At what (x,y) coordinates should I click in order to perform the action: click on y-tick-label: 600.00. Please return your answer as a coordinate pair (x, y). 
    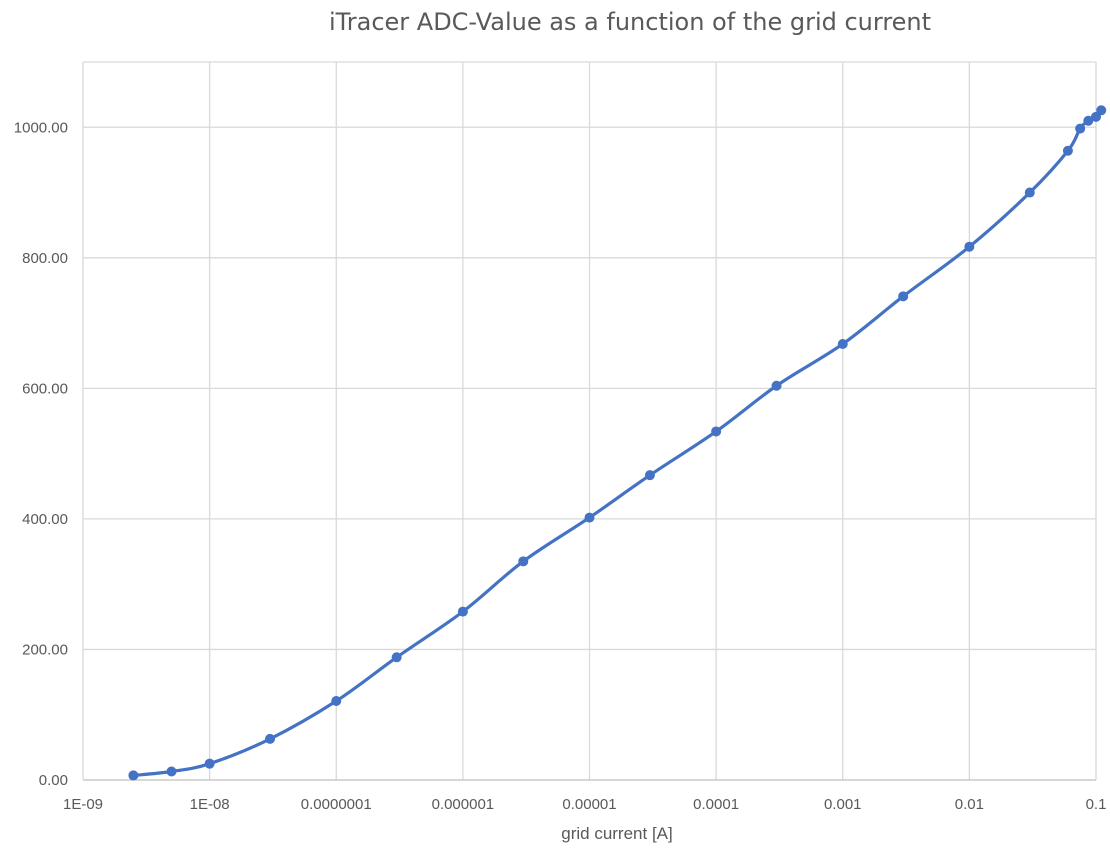
    Looking at the image, I should click on (45, 388).